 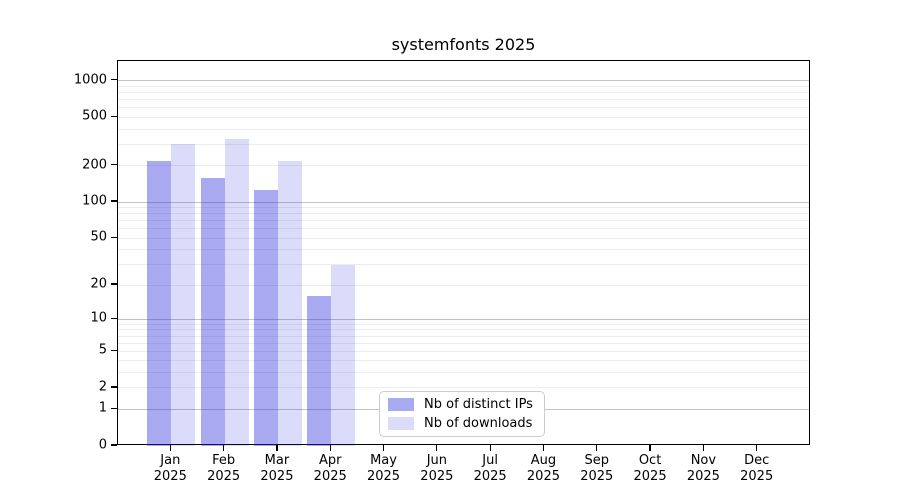 What do you see at coordinates (330, 468) in the screenshot?
I see `x-tick-label: Apr 2025` at bounding box center [330, 468].